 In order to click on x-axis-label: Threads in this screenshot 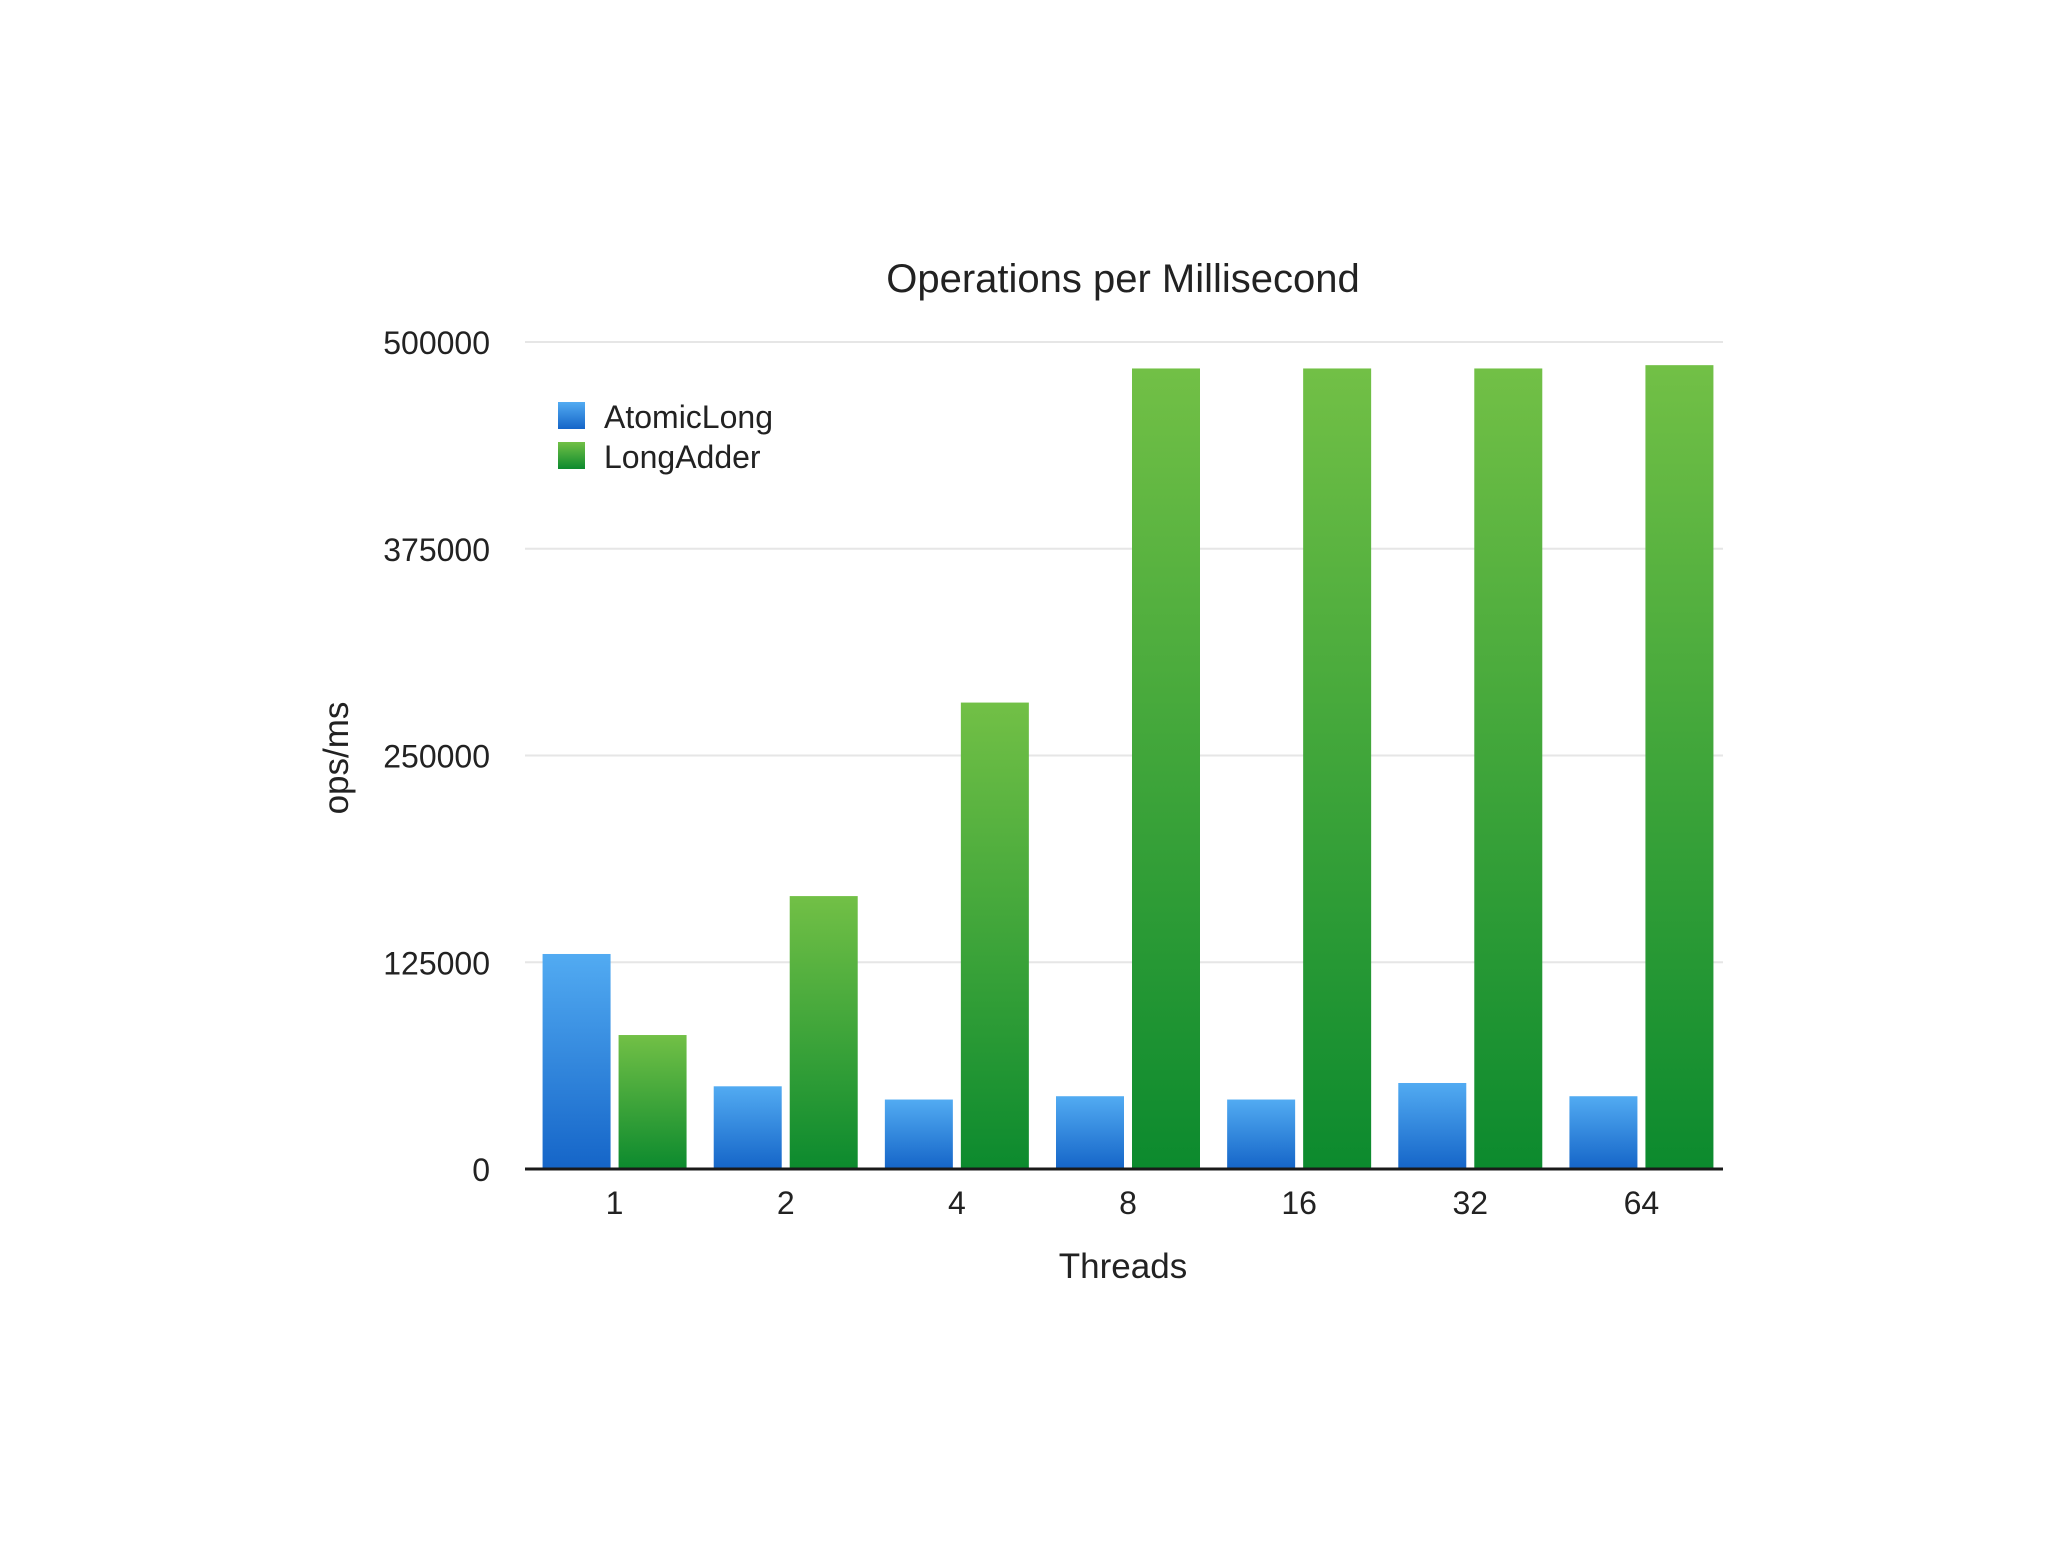, I will do `click(1123, 1266)`.